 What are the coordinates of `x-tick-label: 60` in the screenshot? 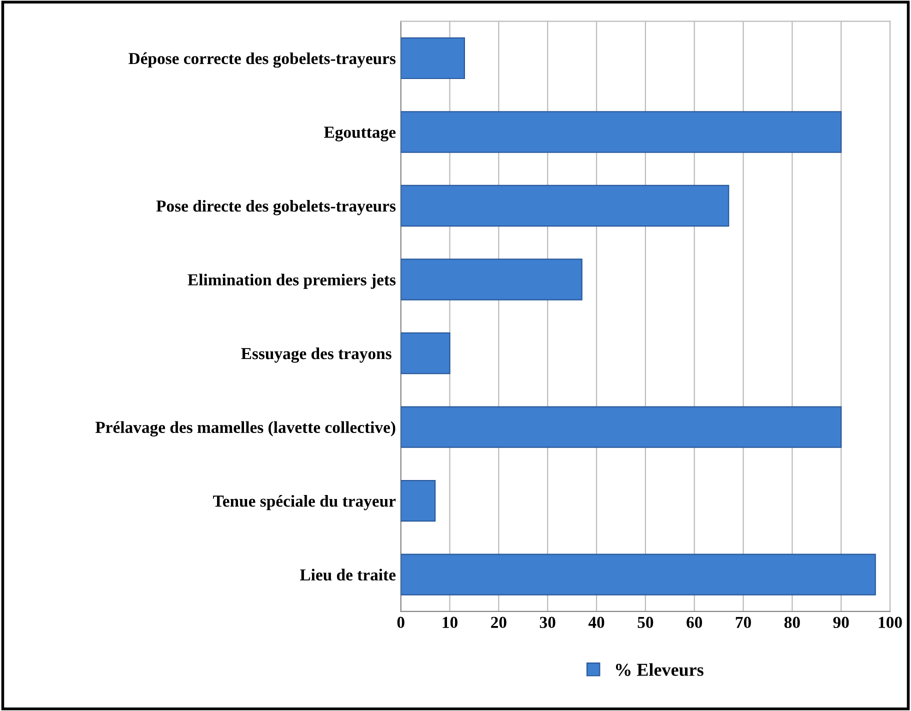 It's located at (694, 622).